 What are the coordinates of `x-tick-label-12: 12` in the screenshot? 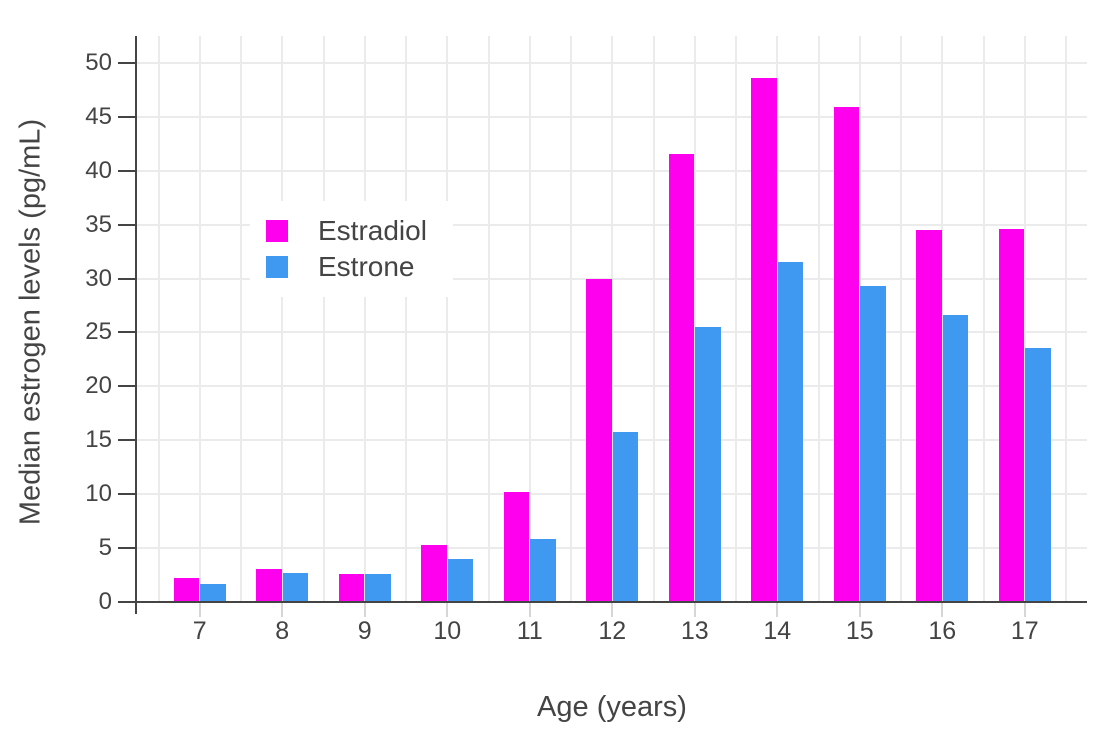 It's located at (612, 631).